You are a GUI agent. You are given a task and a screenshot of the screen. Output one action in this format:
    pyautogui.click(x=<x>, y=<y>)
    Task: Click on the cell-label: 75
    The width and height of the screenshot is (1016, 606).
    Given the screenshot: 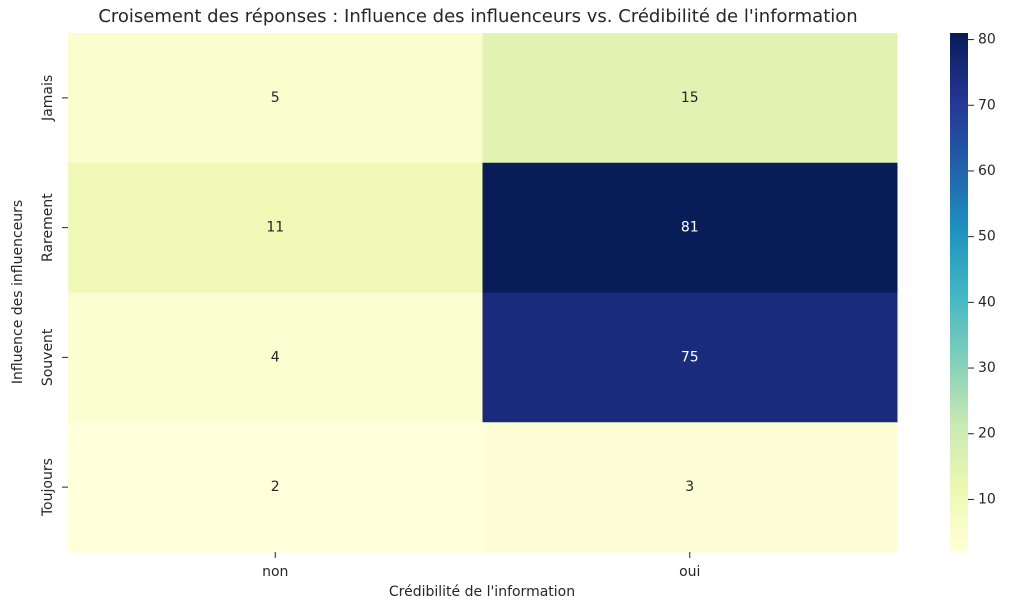 What is the action you would take?
    pyautogui.click(x=690, y=357)
    